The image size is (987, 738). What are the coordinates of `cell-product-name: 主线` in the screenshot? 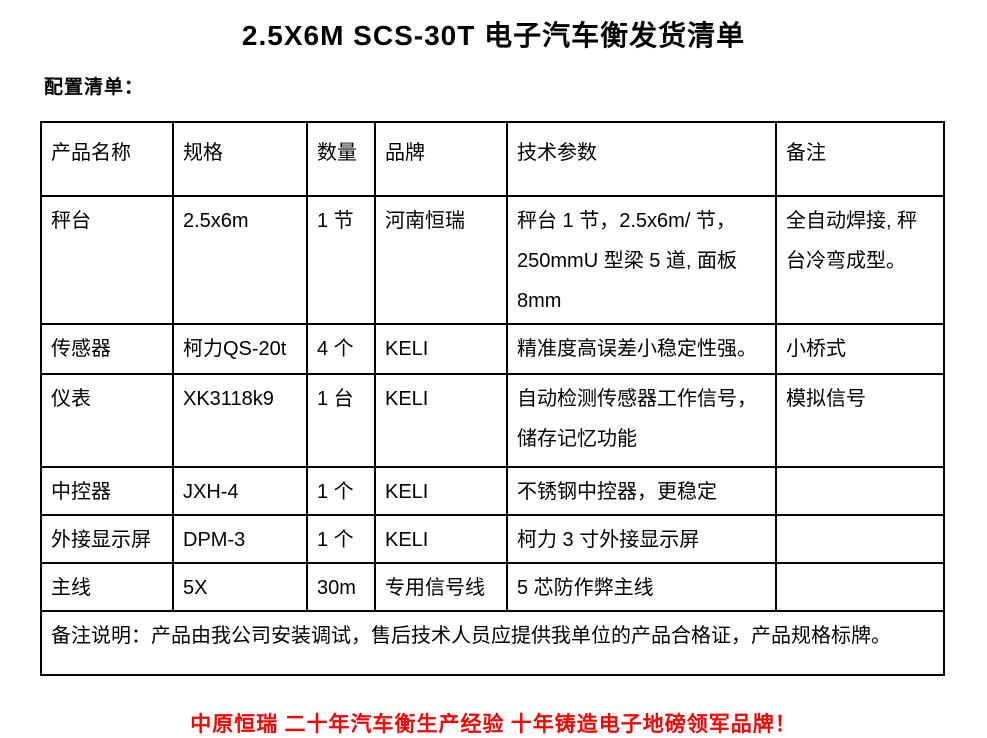 It's located at (107, 587).